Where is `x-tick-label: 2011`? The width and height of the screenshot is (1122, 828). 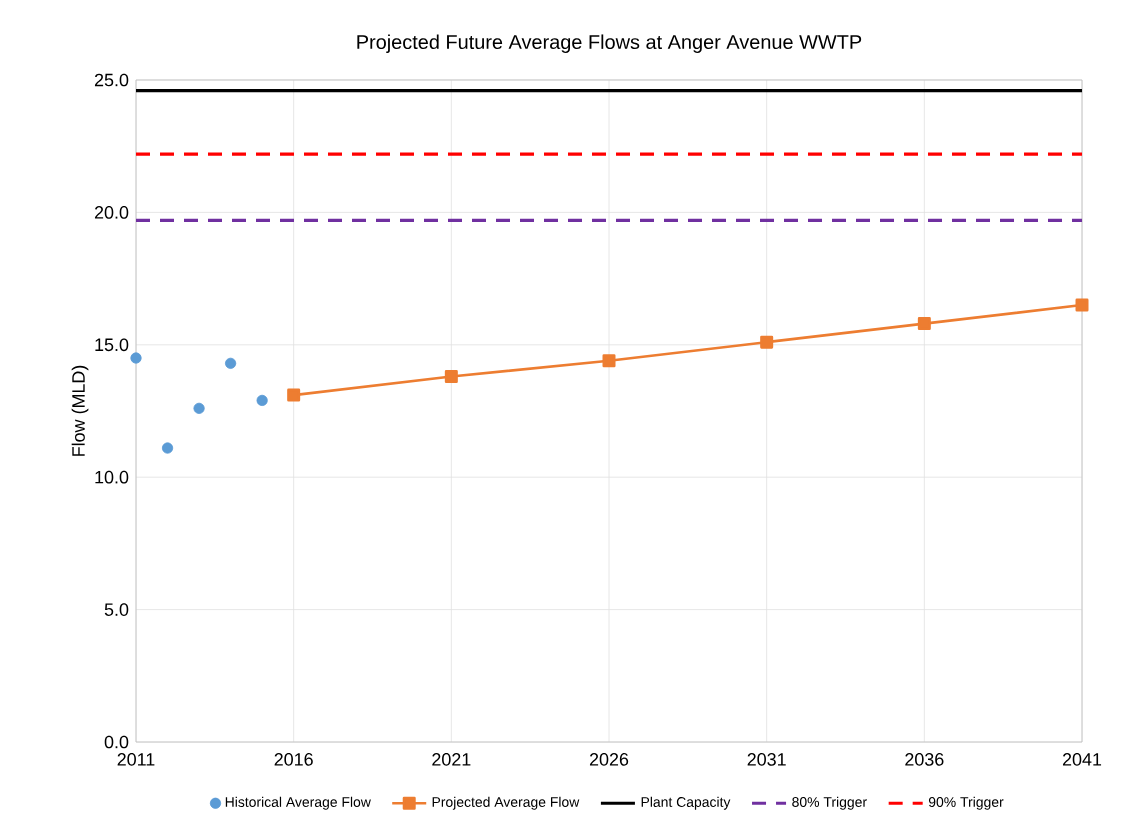
x-tick-label: 2011 is located at coordinates (136, 759).